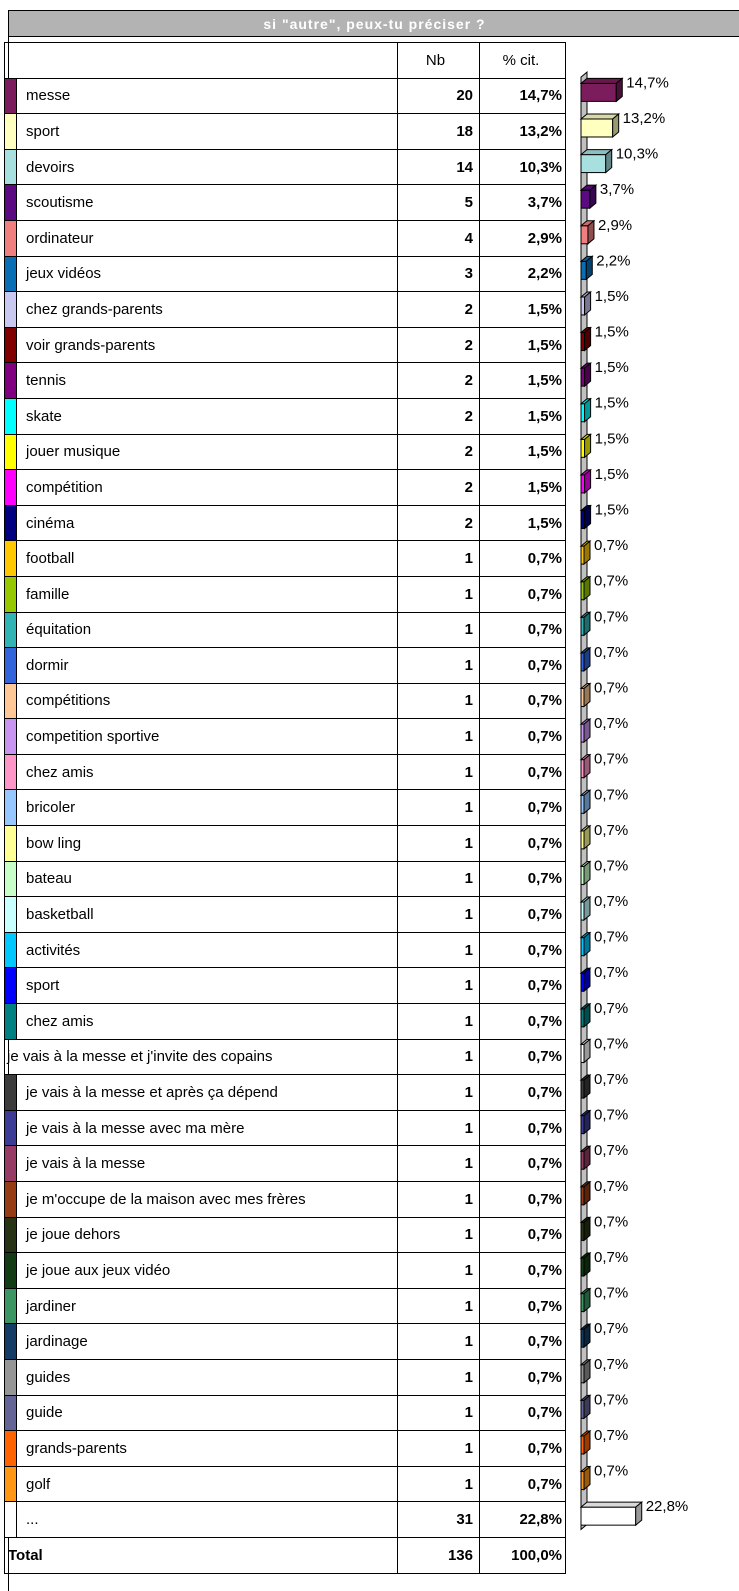  Describe the element at coordinates (612, 474) in the screenshot. I see `bar-value-label: 1,5%` at that location.